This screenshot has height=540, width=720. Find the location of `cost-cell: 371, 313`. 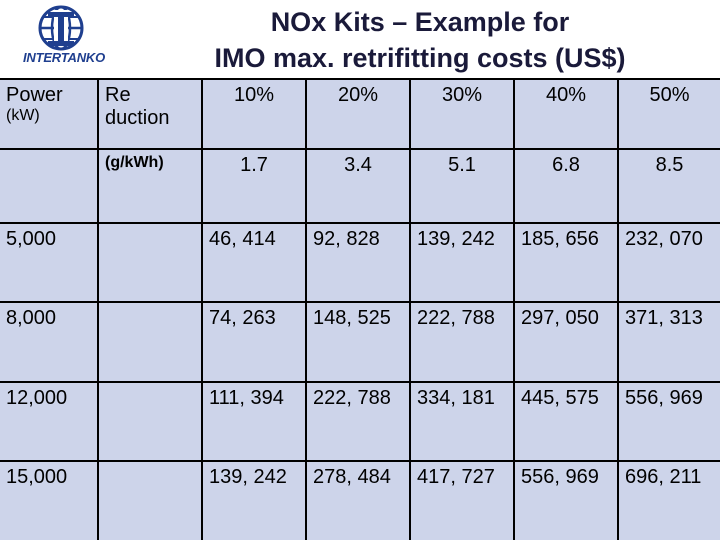

cost-cell: 371, 313 is located at coordinates (668, 342).